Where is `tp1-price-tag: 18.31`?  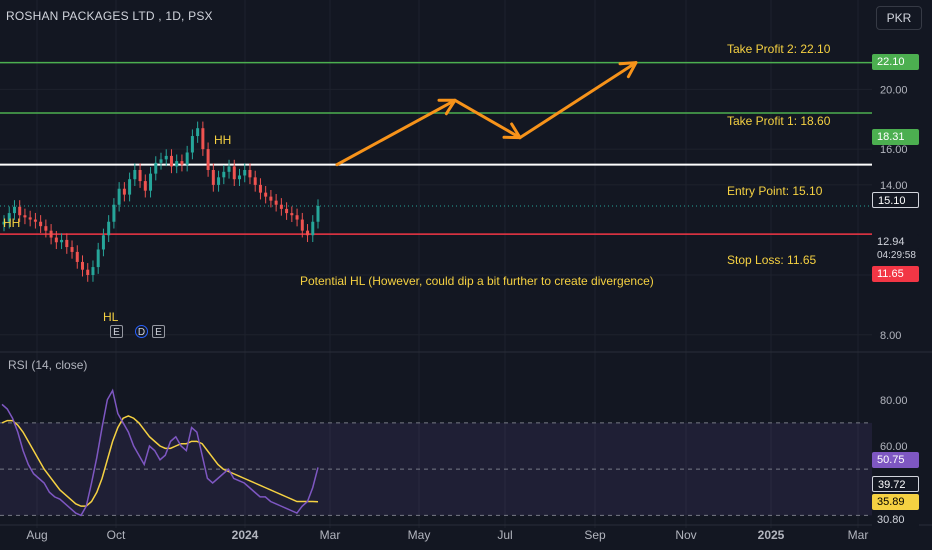 tp1-price-tag: 18.31 is located at coordinates (895, 137).